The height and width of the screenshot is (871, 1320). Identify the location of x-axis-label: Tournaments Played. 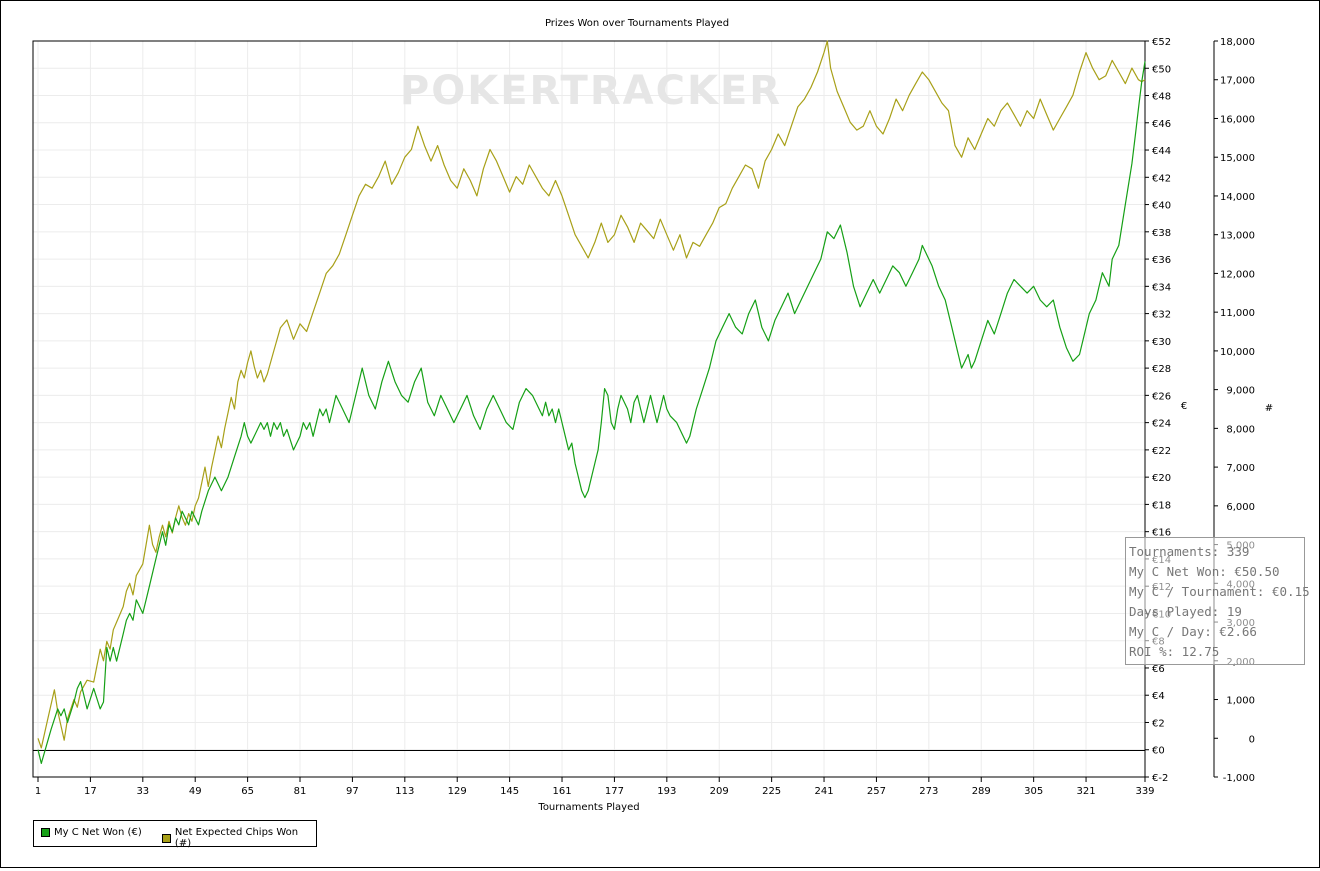
(588, 807).